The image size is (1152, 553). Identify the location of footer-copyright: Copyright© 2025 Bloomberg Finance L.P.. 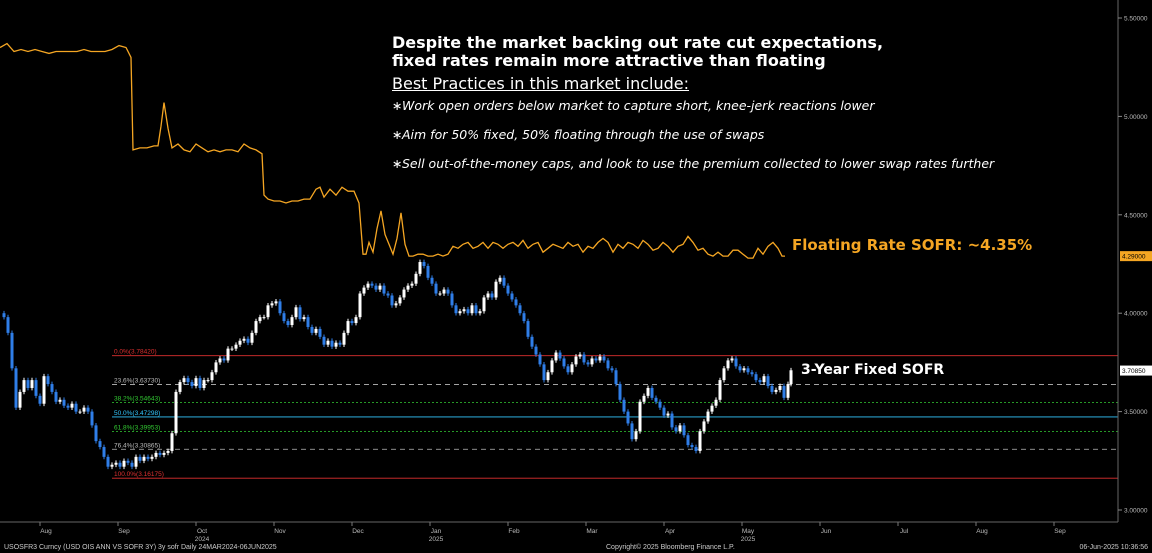
(670, 547).